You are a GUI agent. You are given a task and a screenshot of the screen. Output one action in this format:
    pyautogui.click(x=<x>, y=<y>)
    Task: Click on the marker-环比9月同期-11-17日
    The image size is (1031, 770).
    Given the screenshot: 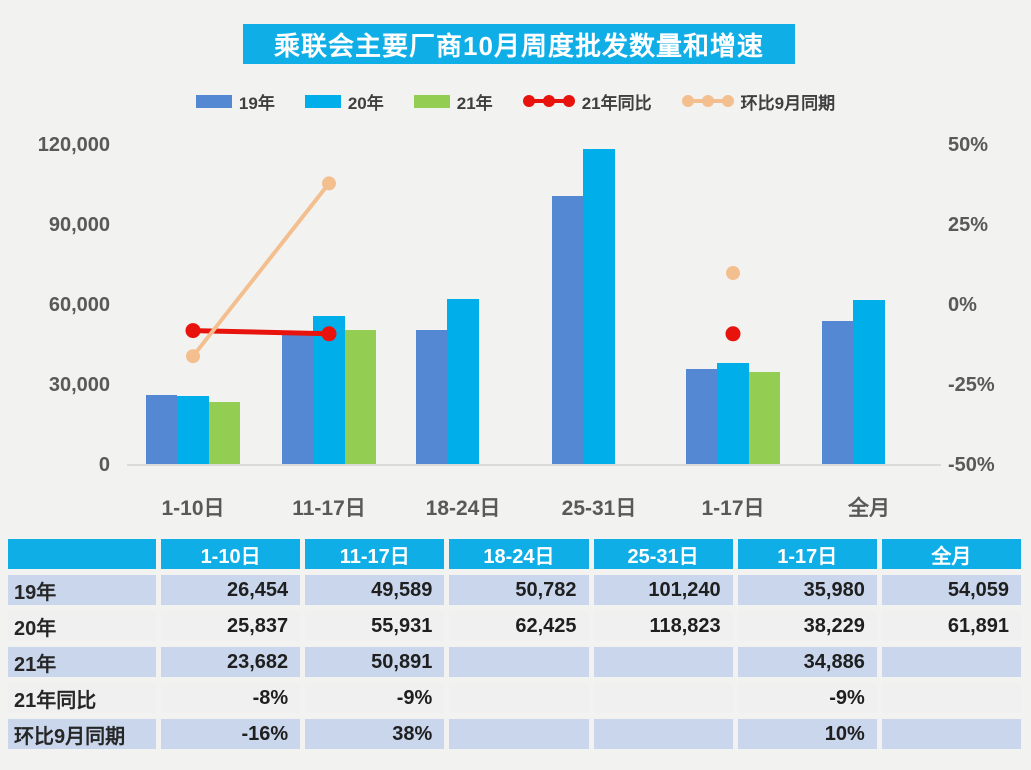 What is the action you would take?
    pyautogui.click(x=329, y=183)
    